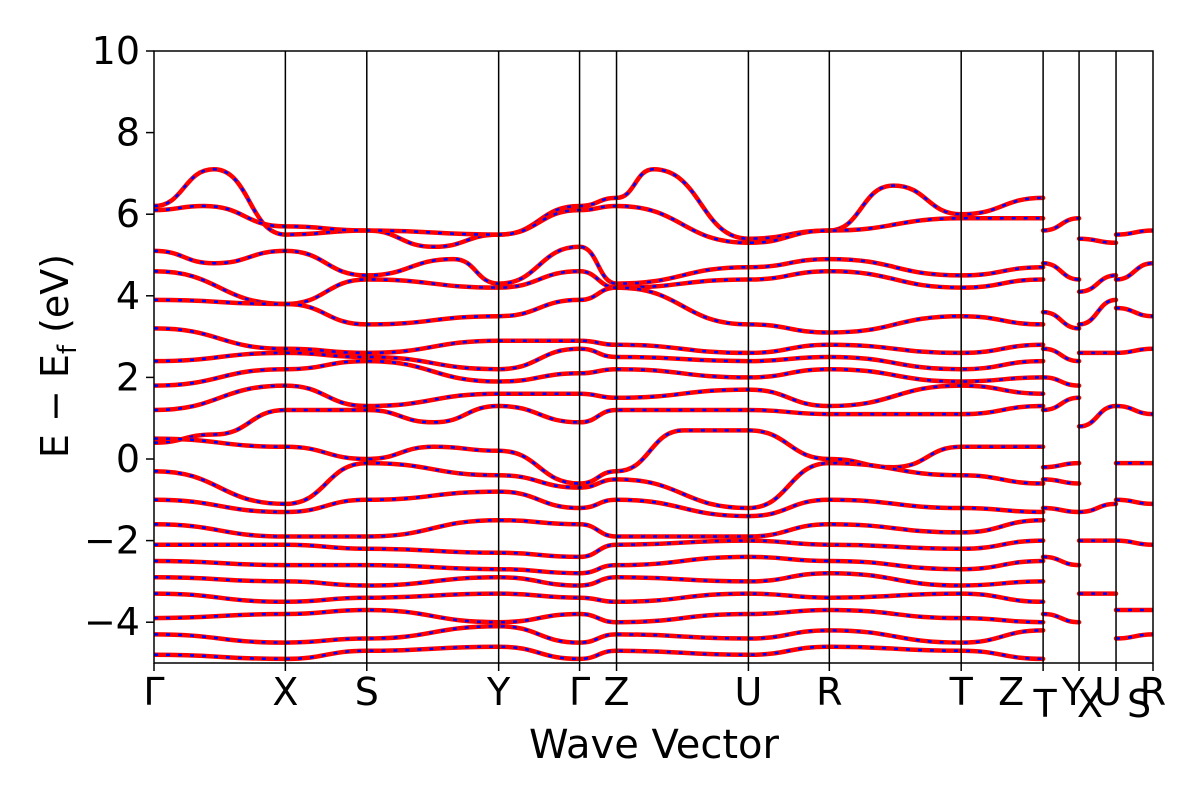 The image size is (1200, 800). What do you see at coordinates (112, 541) in the screenshot?
I see `y-tick-label: −2` at bounding box center [112, 541].